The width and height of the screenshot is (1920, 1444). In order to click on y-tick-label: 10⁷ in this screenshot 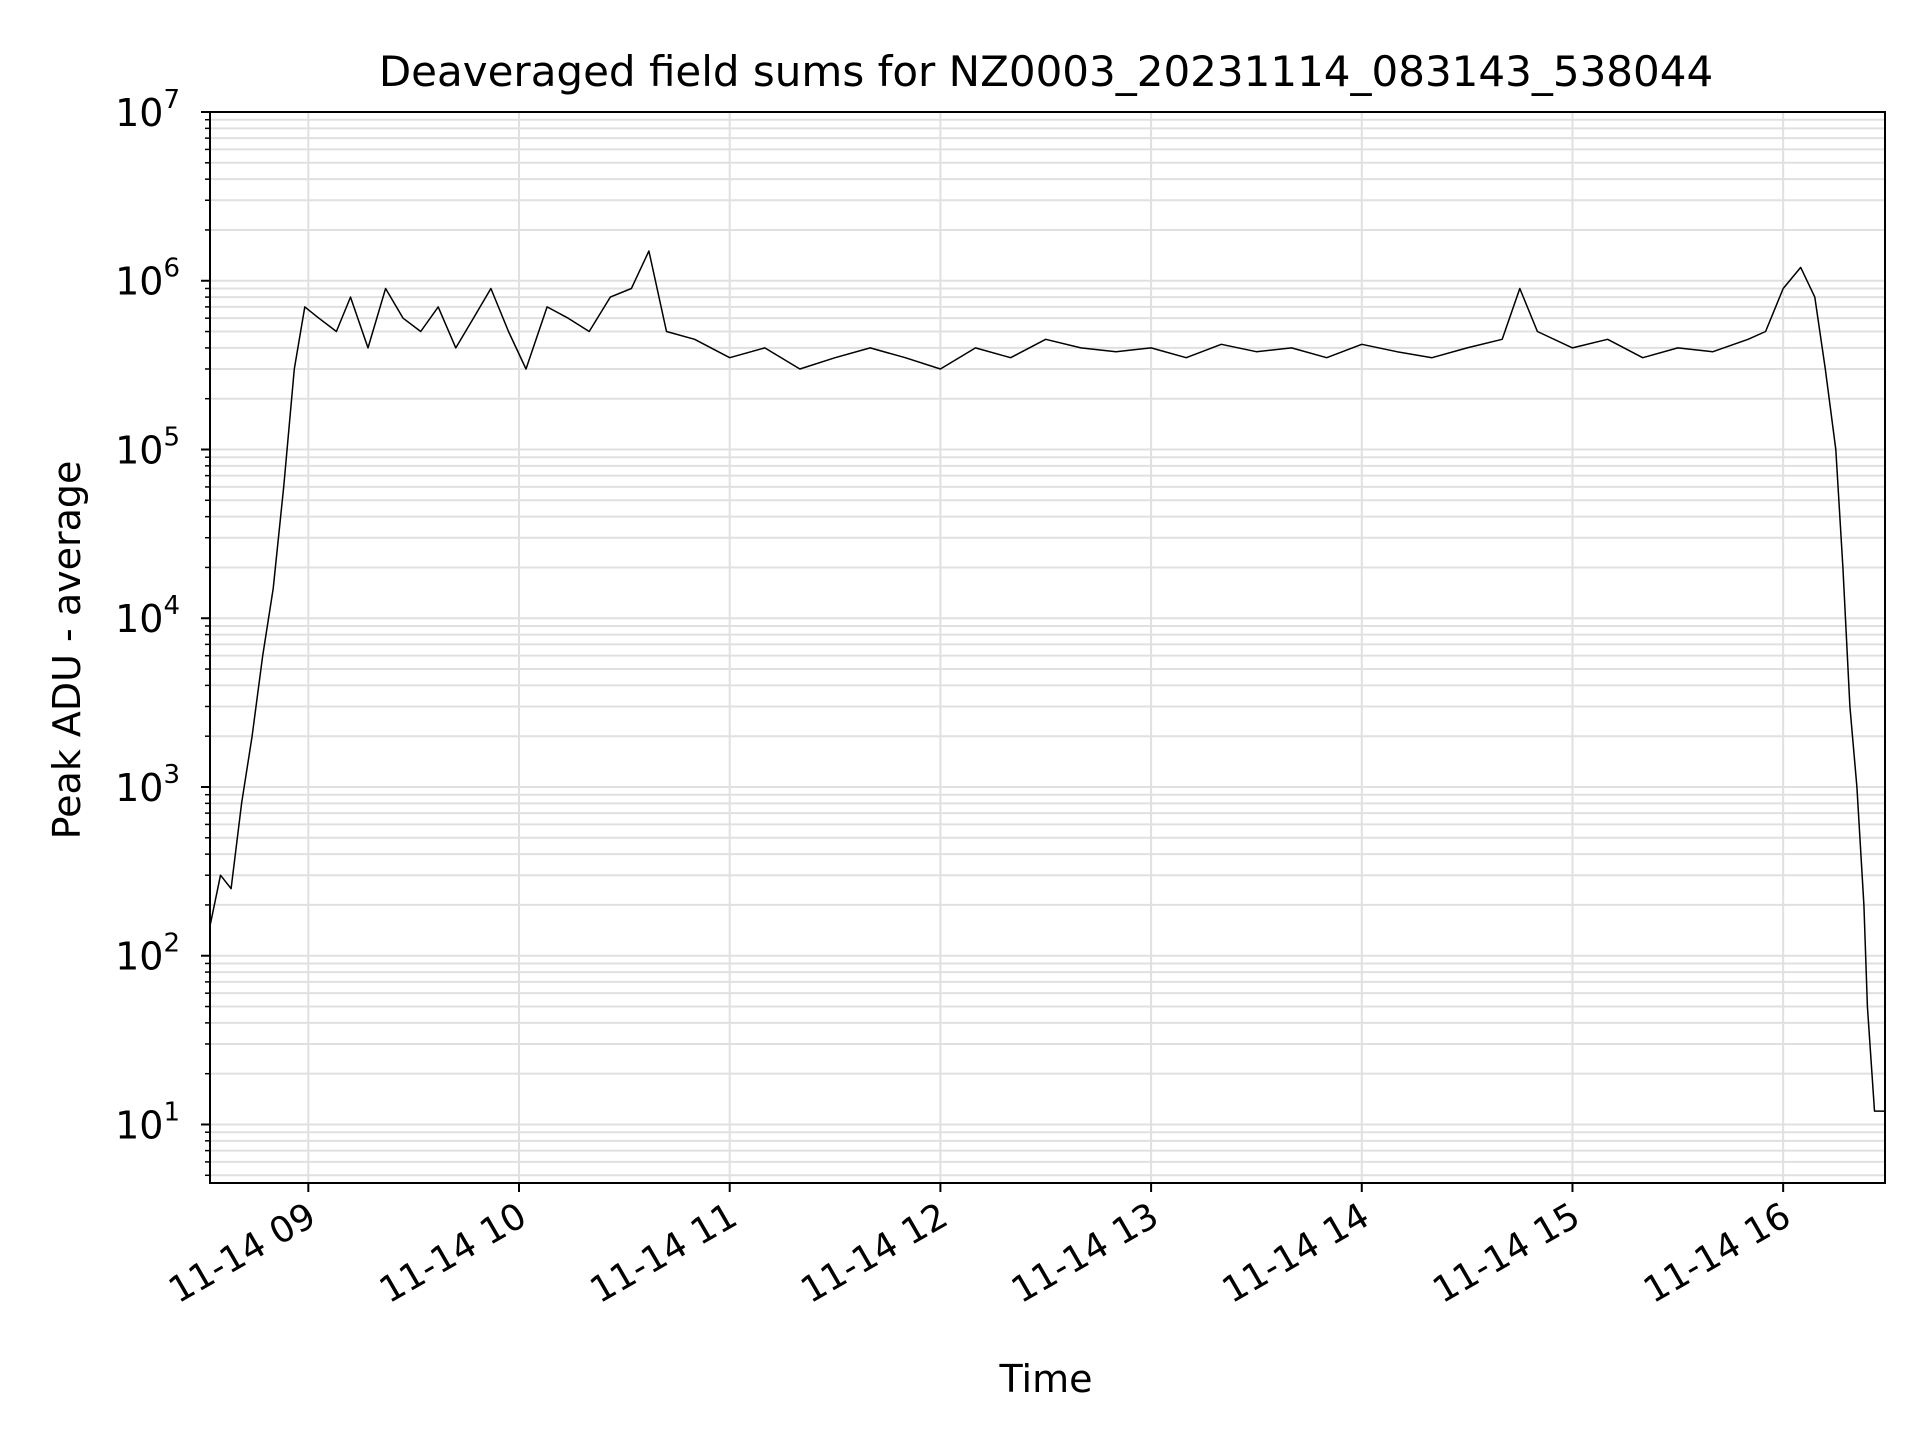, I will do `click(147, 110)`.